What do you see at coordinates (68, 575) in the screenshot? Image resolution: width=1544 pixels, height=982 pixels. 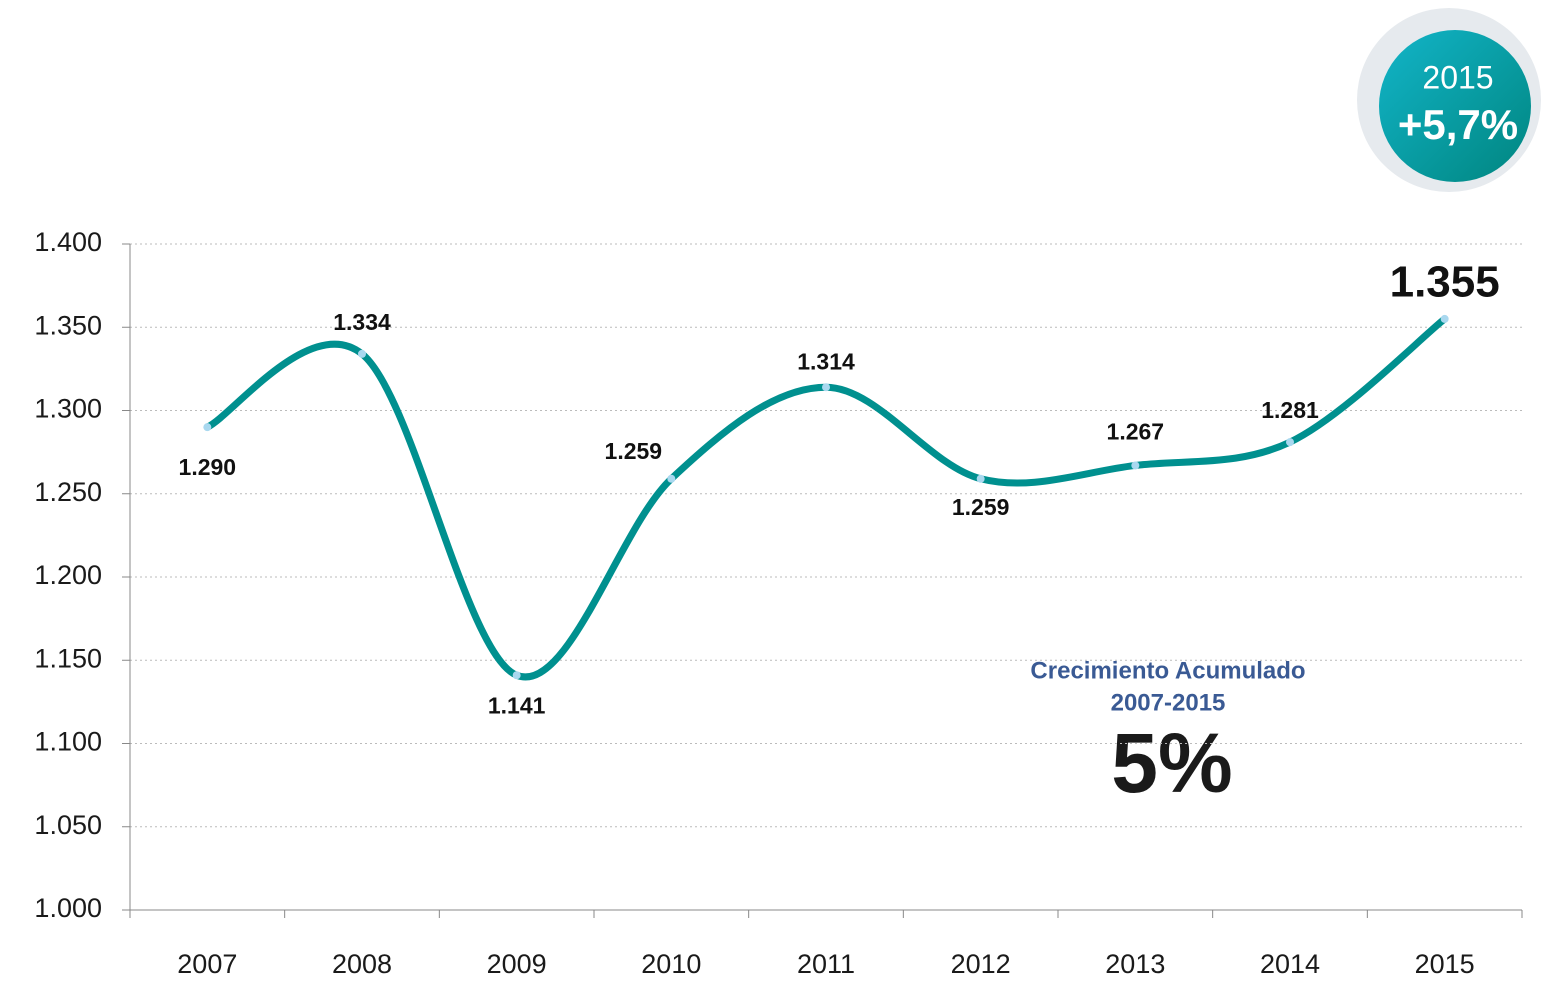 I see `y-tick-label: 1.200` at bounding box center [68, 575].